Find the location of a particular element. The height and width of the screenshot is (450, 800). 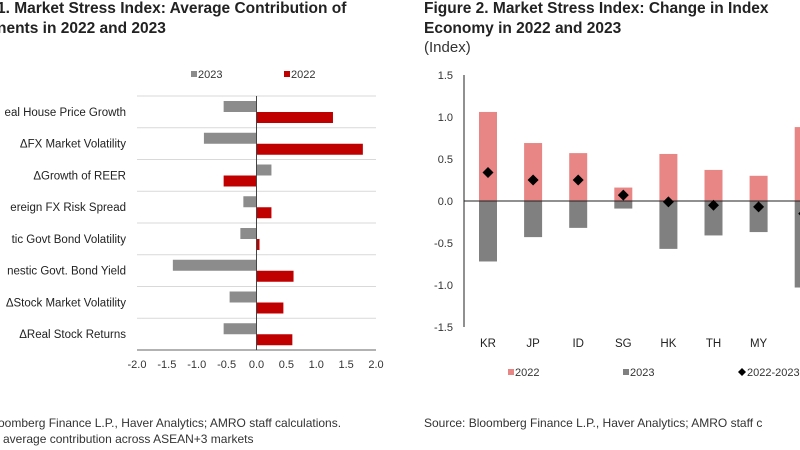

x-tick-label: MY is located at coordinates (759, 344).